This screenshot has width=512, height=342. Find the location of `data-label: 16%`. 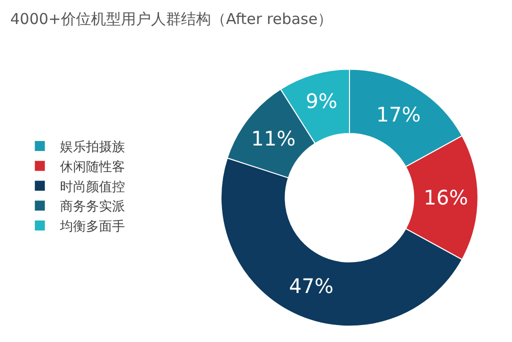

data-label: 16% is located at coordinates (446, 198).